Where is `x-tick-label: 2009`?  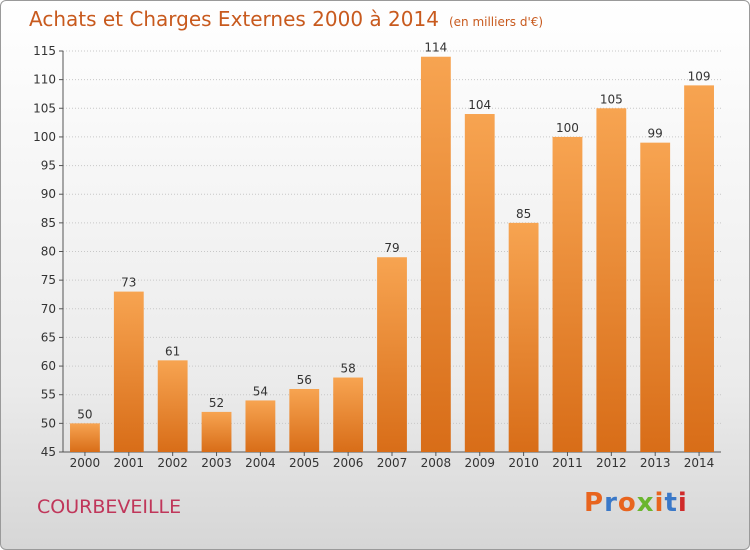
x-tick-label: 2009 is located at coordinates (479, 463).